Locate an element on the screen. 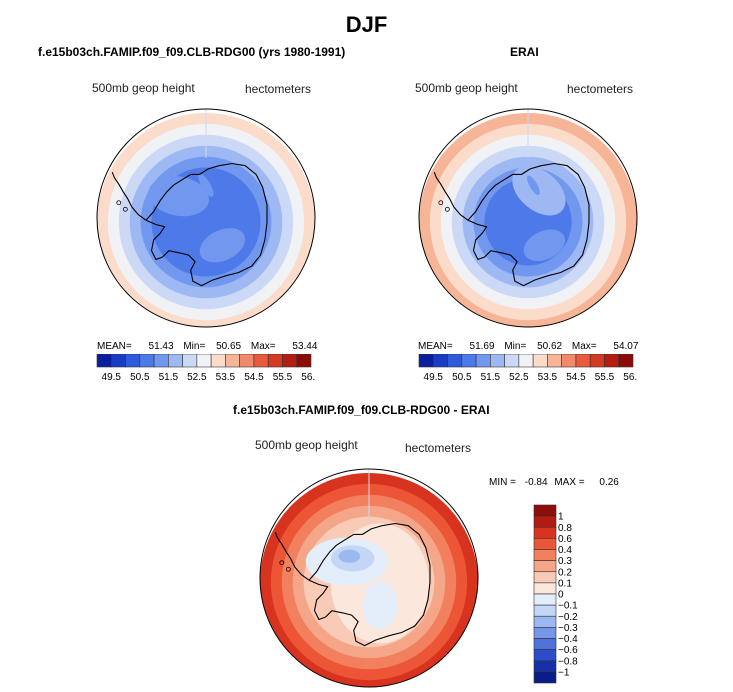 This screenshot has height=692, width=733. colorbar-tick-label: 0.1 is located at coordinates (565, 583).